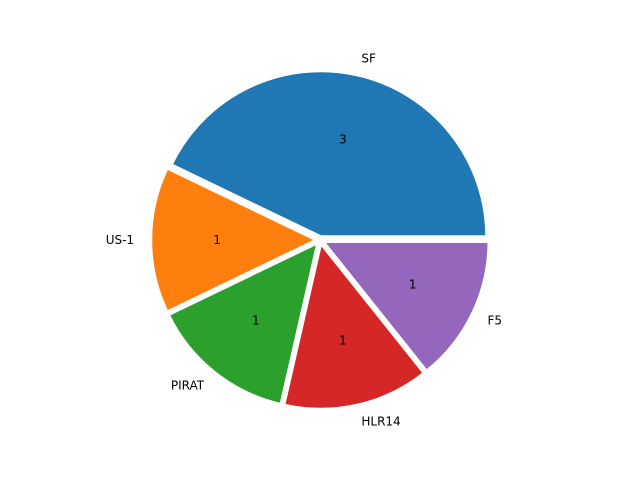  Describe the element at coordinates (380, 421) in the screenshot. I see `slice-category-label-hlr14: HLR14` at that location.